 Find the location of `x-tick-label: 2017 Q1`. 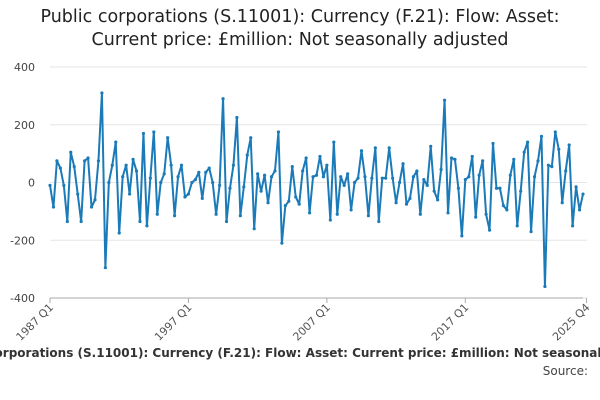

x-tick-label: 2017 Q1 is located at coordinates (450, 322).